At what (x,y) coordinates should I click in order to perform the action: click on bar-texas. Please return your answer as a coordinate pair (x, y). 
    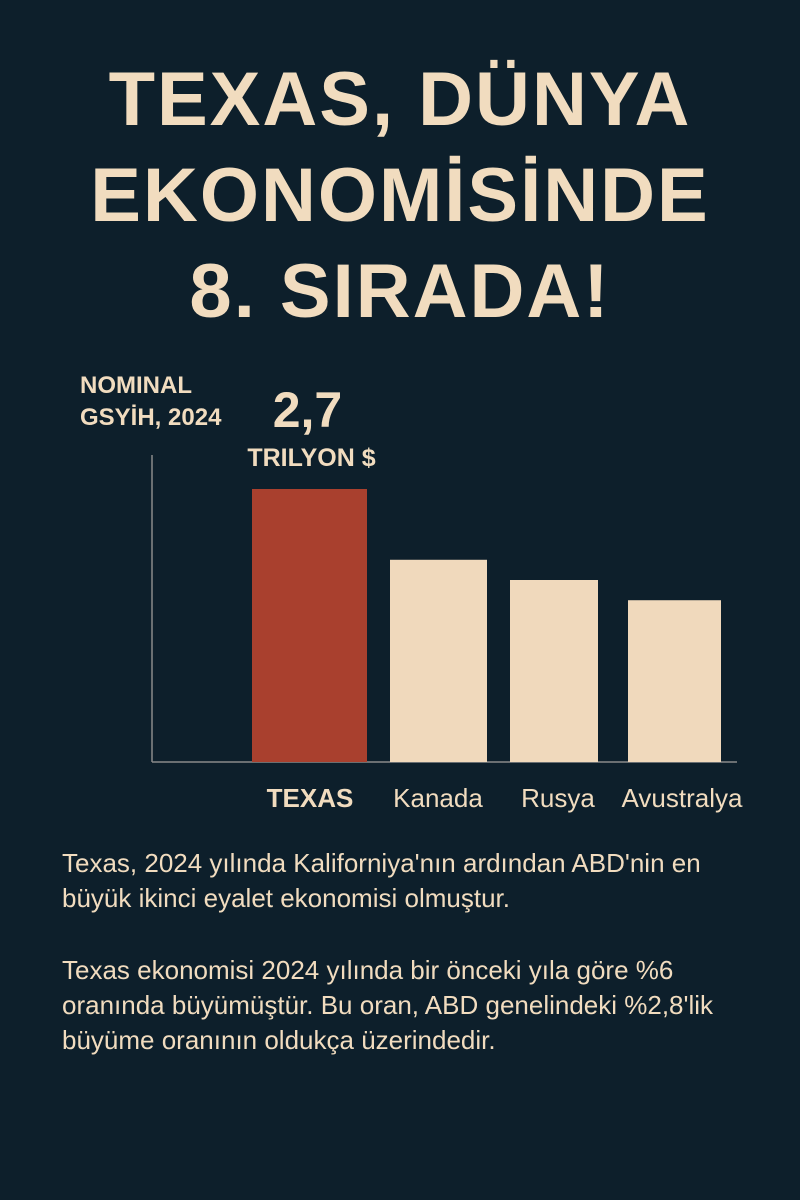
    Looking at the image, I should click on (309, 625).